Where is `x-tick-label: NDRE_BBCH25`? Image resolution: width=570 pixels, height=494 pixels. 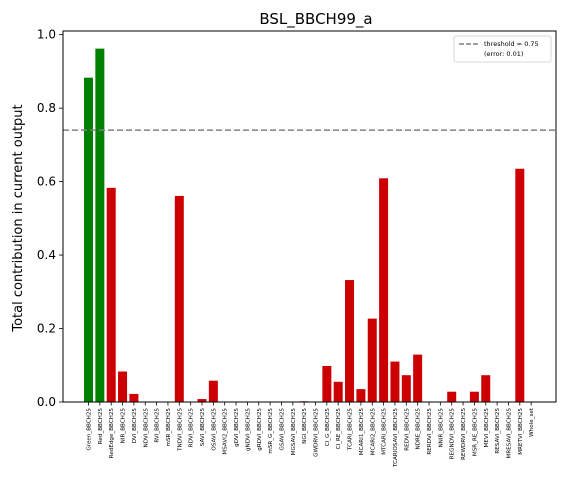 x-tick-label: NDRE_BBCH25 is located at coordinates (419, 429).